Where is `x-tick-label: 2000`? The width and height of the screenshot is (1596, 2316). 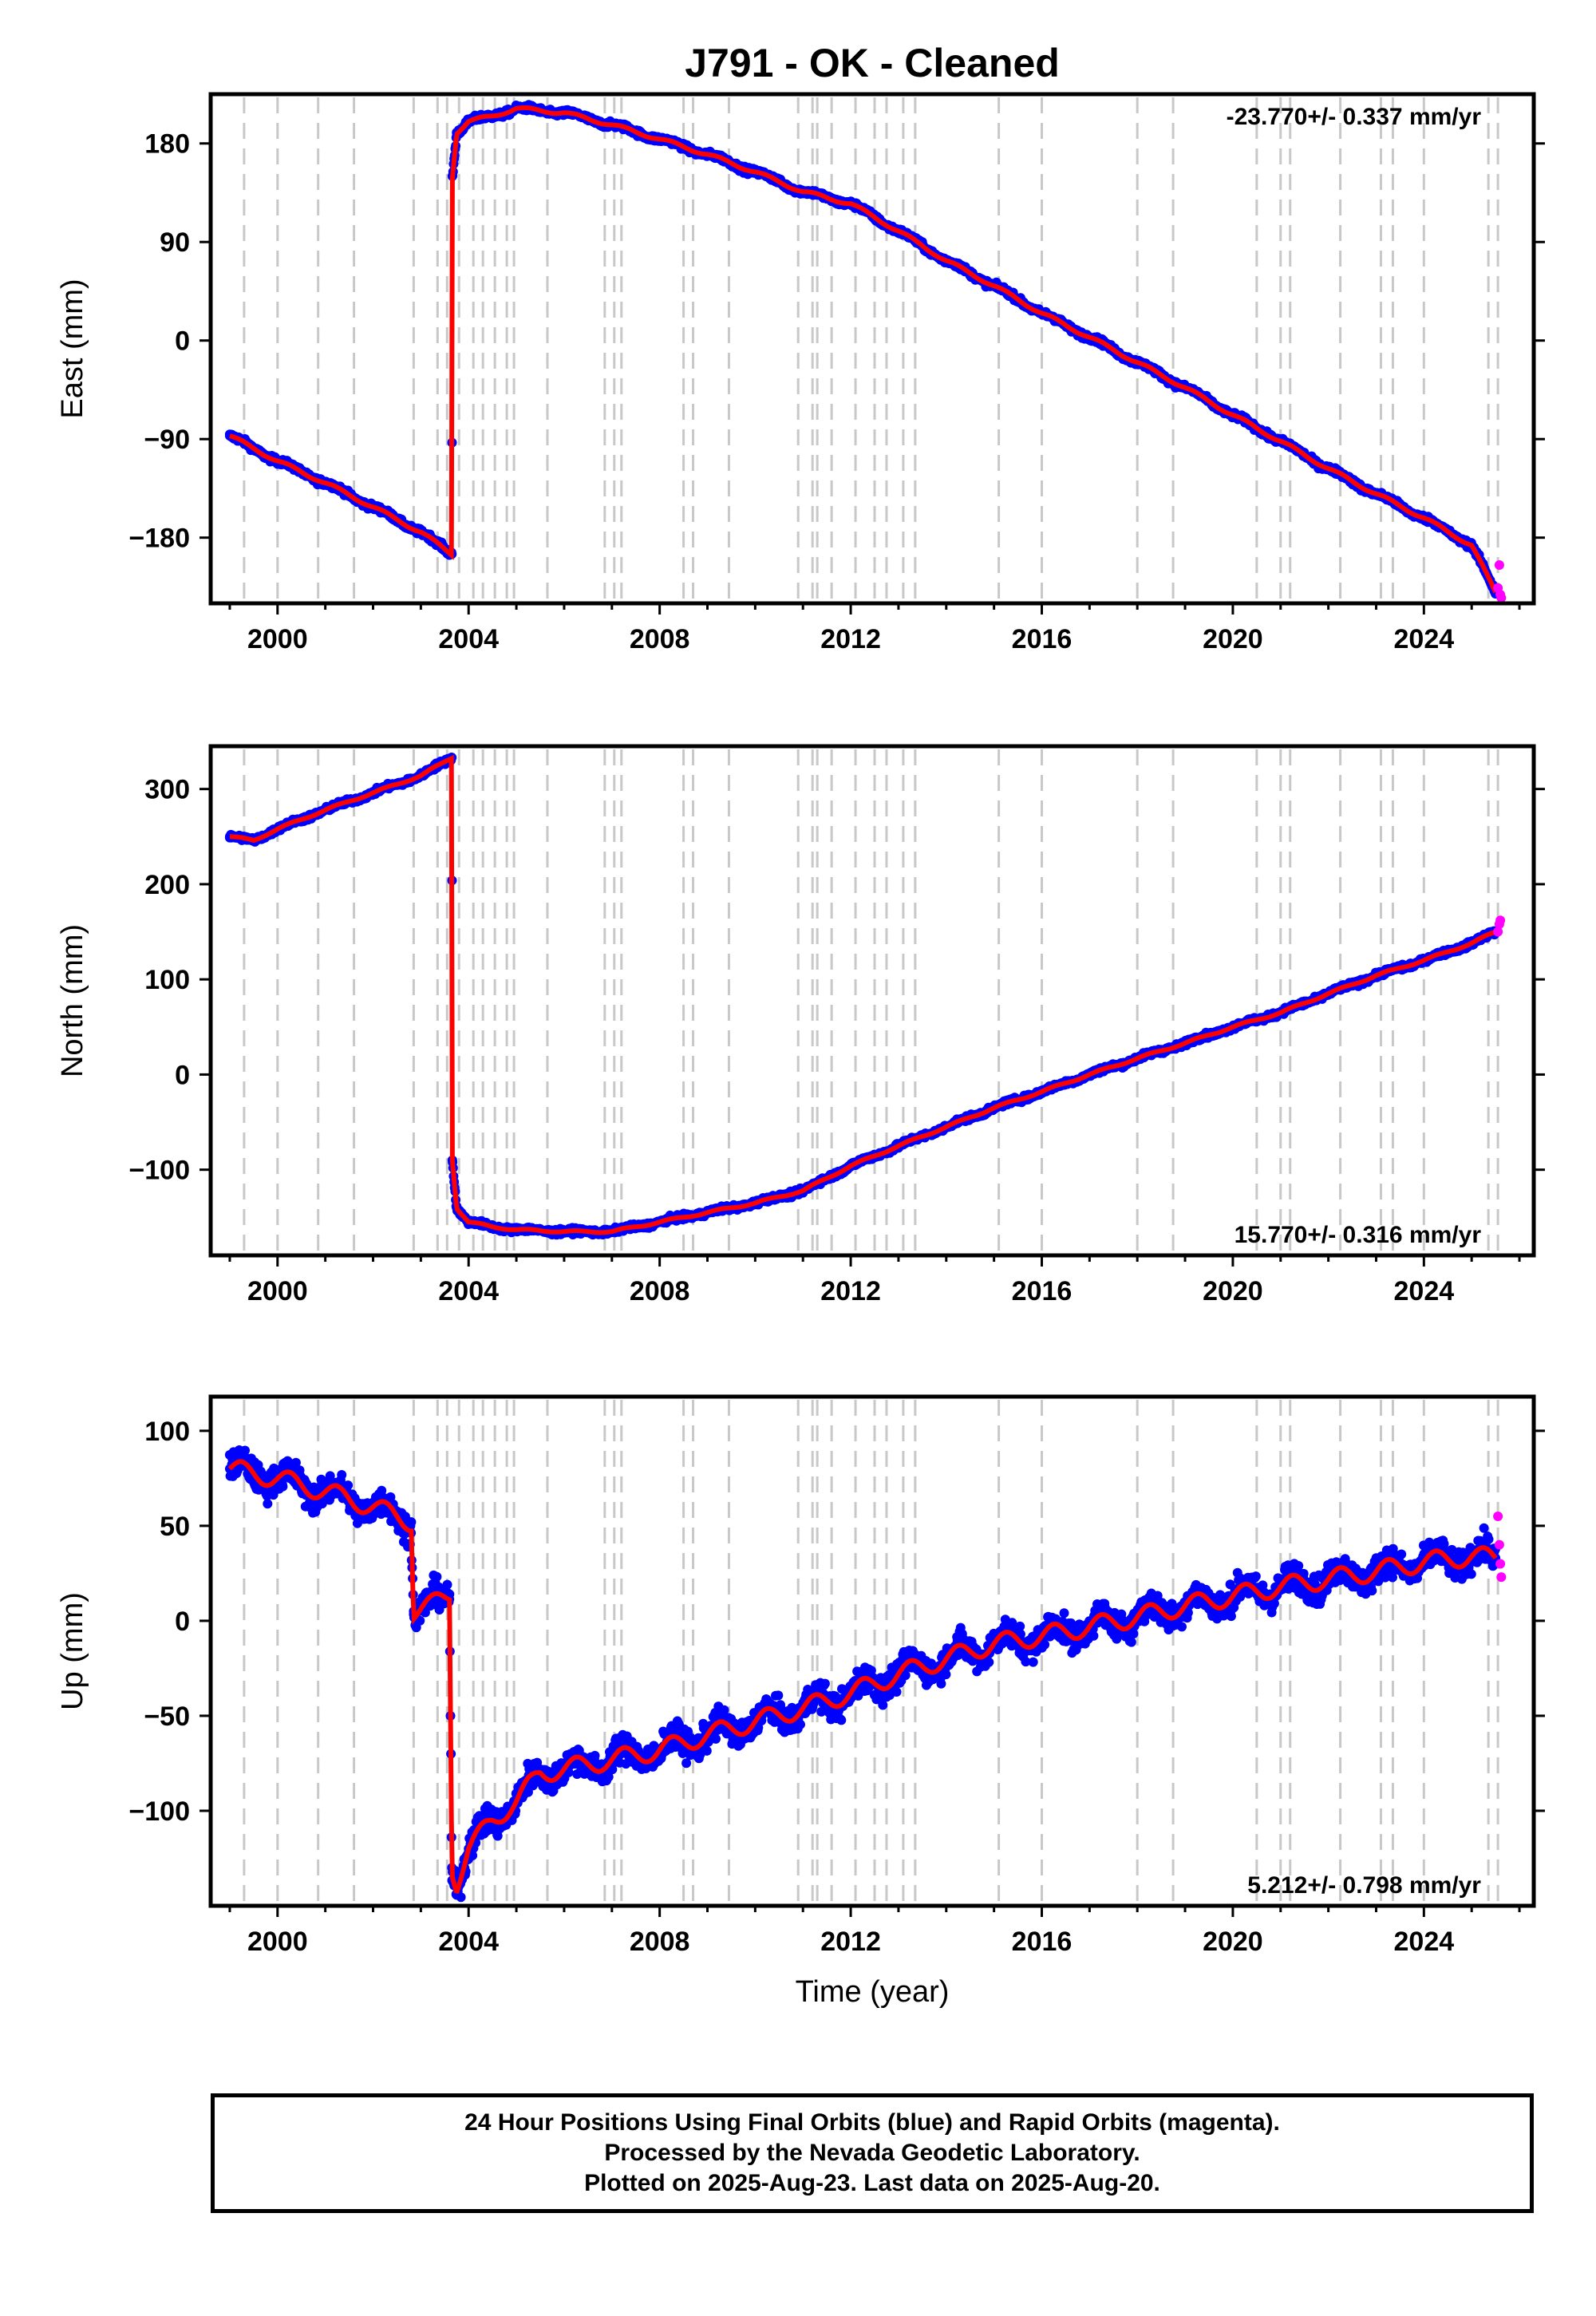 x-tick-label: 2000 is located at coordinates (277, 639).